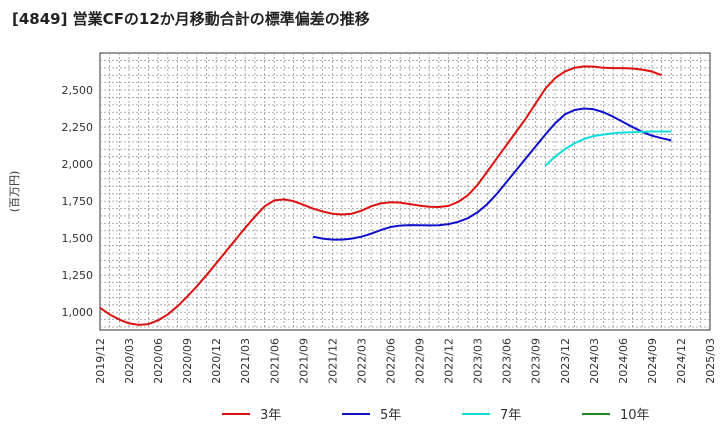  I want to click on x-tick-label: 2020/06, so click(158, 361).